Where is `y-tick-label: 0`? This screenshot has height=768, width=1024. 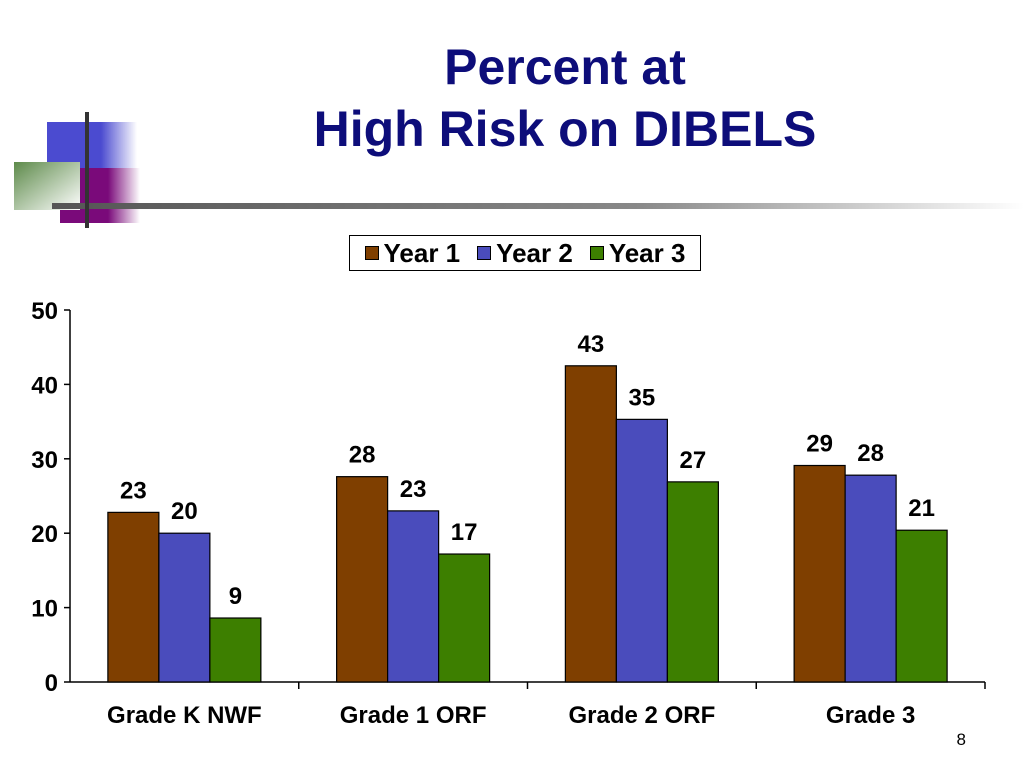 y-tick-label: 0 is located at coordinates (51, 683).